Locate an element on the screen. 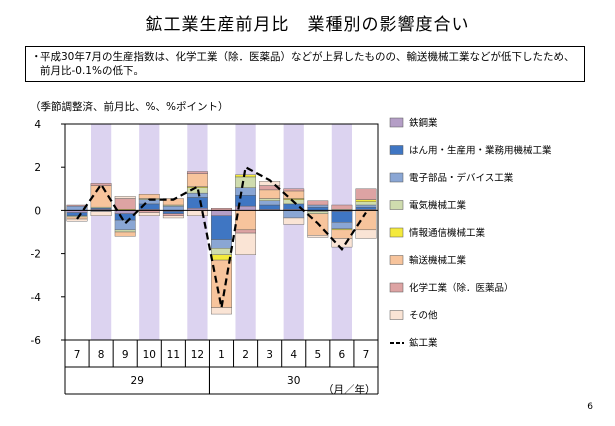 The width and height of the screenshot is (615, 426). year-label: 30 is located at coordinates (293, 381).